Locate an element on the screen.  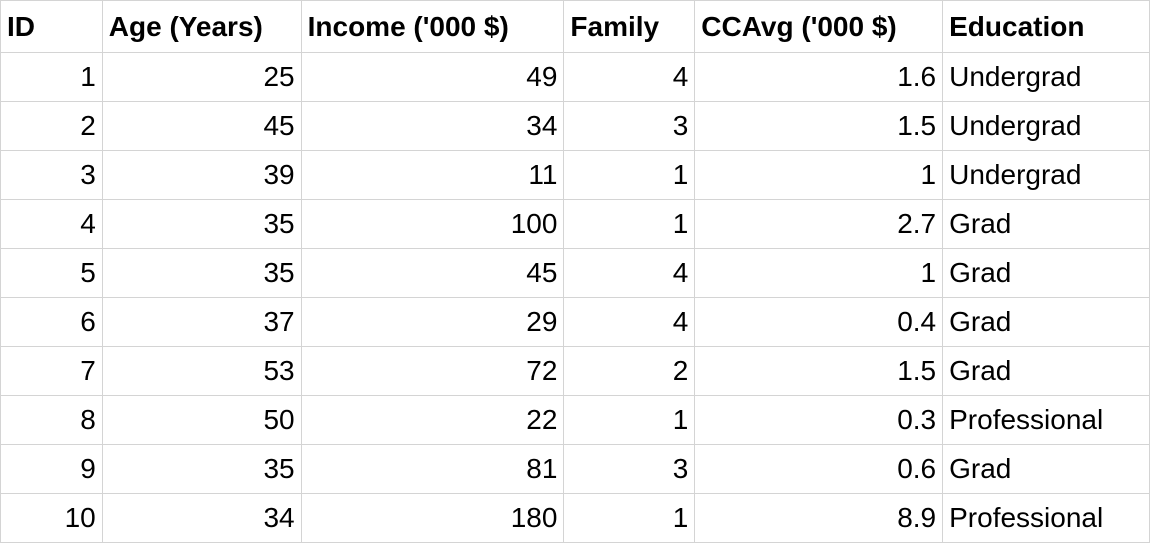
header-family: Family is located at coordinates (629, 26).